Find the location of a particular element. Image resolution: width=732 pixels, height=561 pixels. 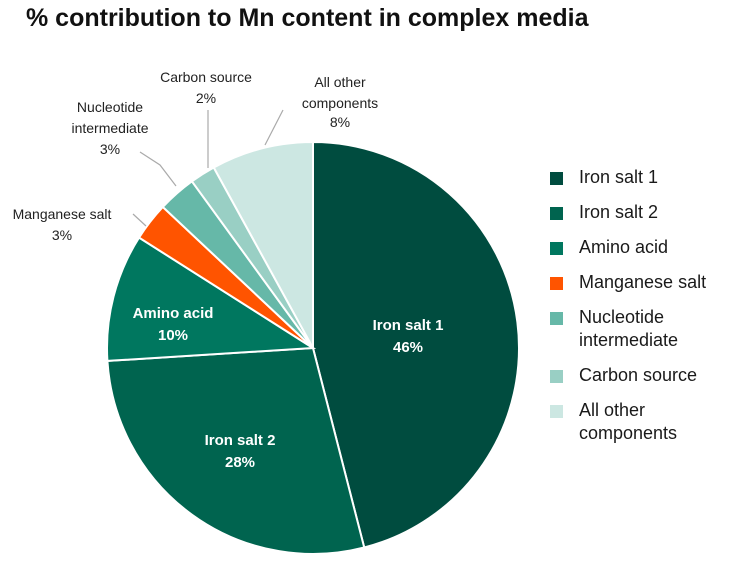

leader-line-all-other-components is located at coordinates (274, 127).